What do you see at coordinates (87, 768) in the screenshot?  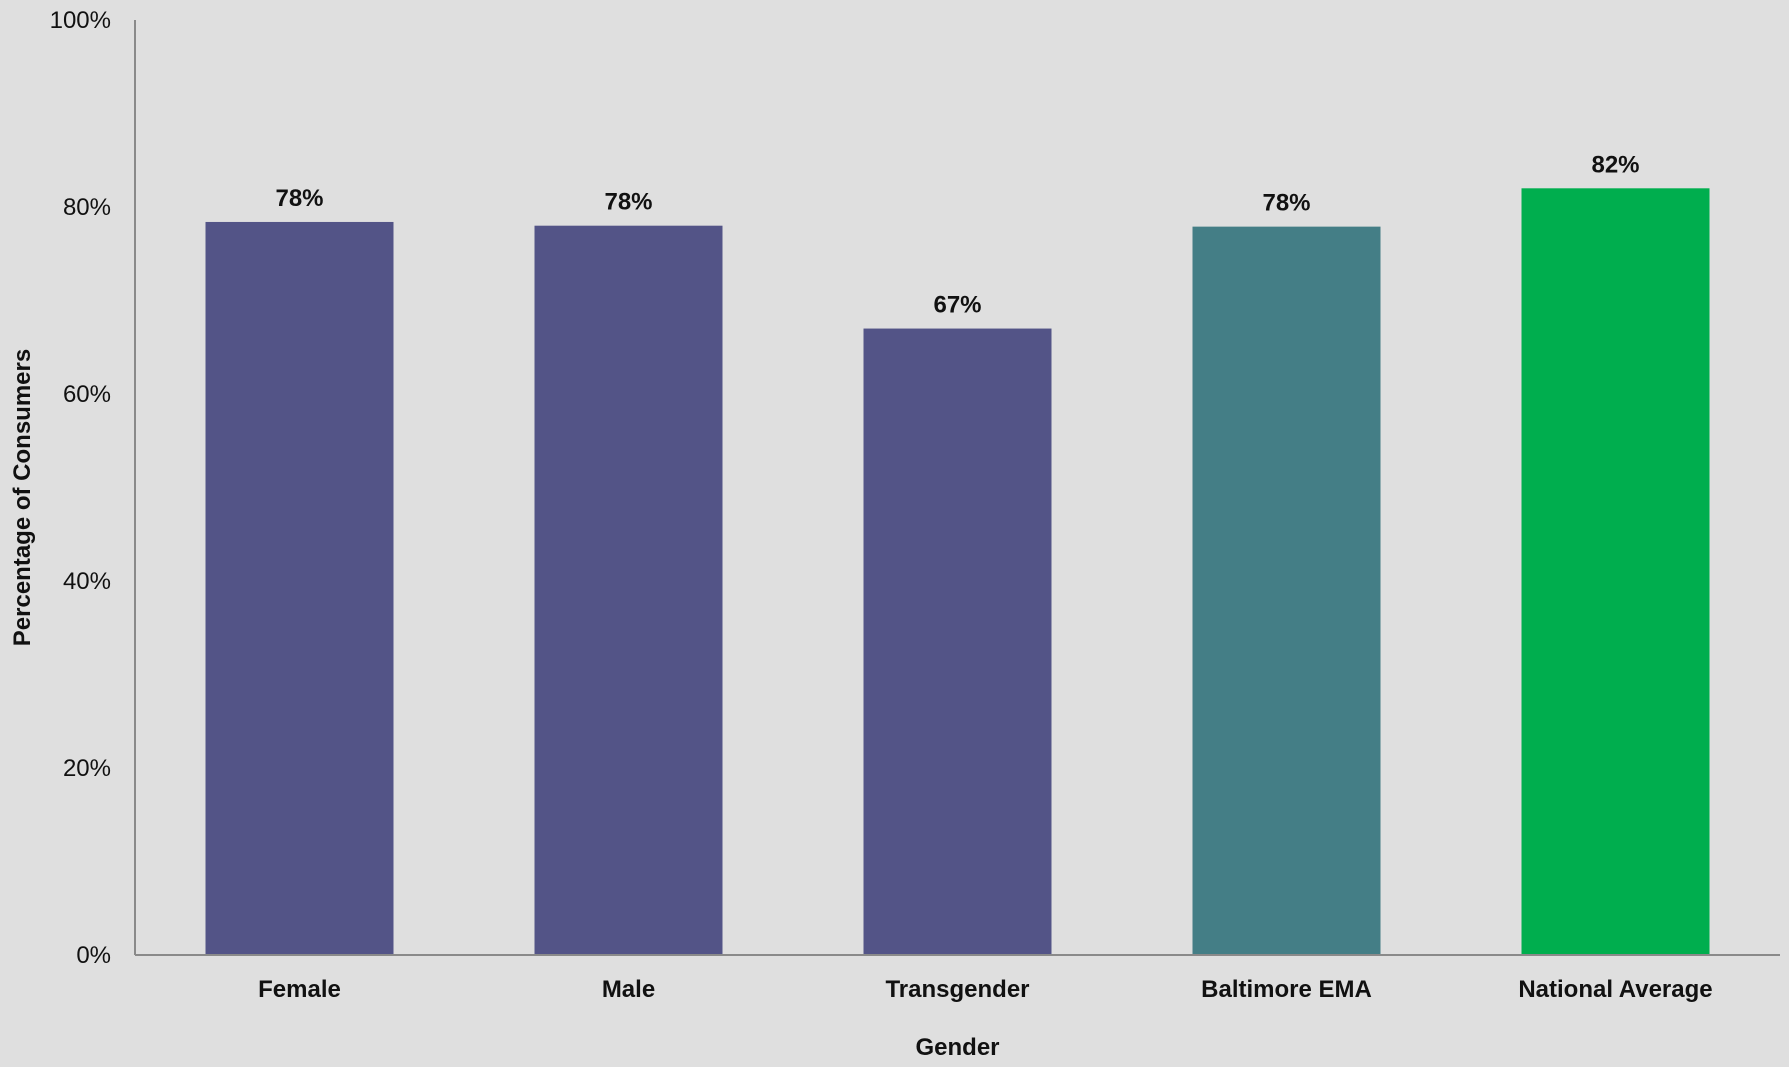 I see `y-tick-label: 20%` at bounding box center [87, 768].